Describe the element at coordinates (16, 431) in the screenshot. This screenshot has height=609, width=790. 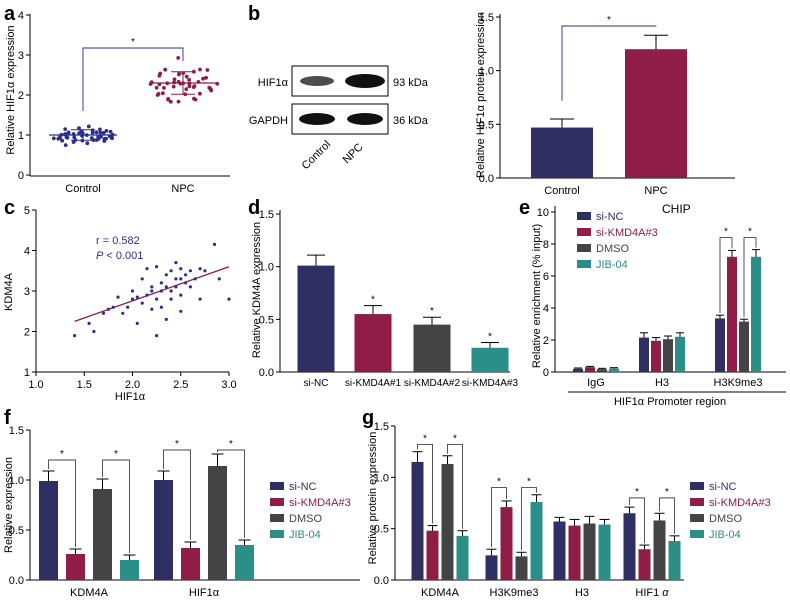
I see `f-y-tick-label: 1.5` at that location.